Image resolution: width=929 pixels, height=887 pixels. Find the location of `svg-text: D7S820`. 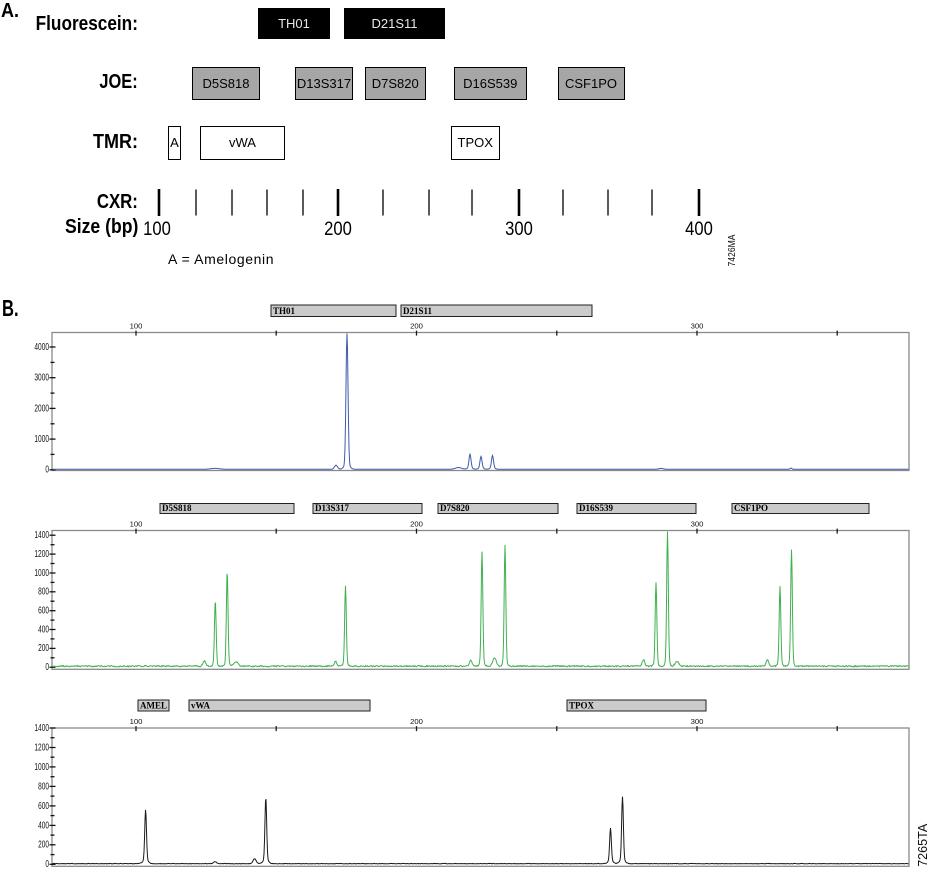

svg-text: D7S820 is located at coordinates (455, 508).